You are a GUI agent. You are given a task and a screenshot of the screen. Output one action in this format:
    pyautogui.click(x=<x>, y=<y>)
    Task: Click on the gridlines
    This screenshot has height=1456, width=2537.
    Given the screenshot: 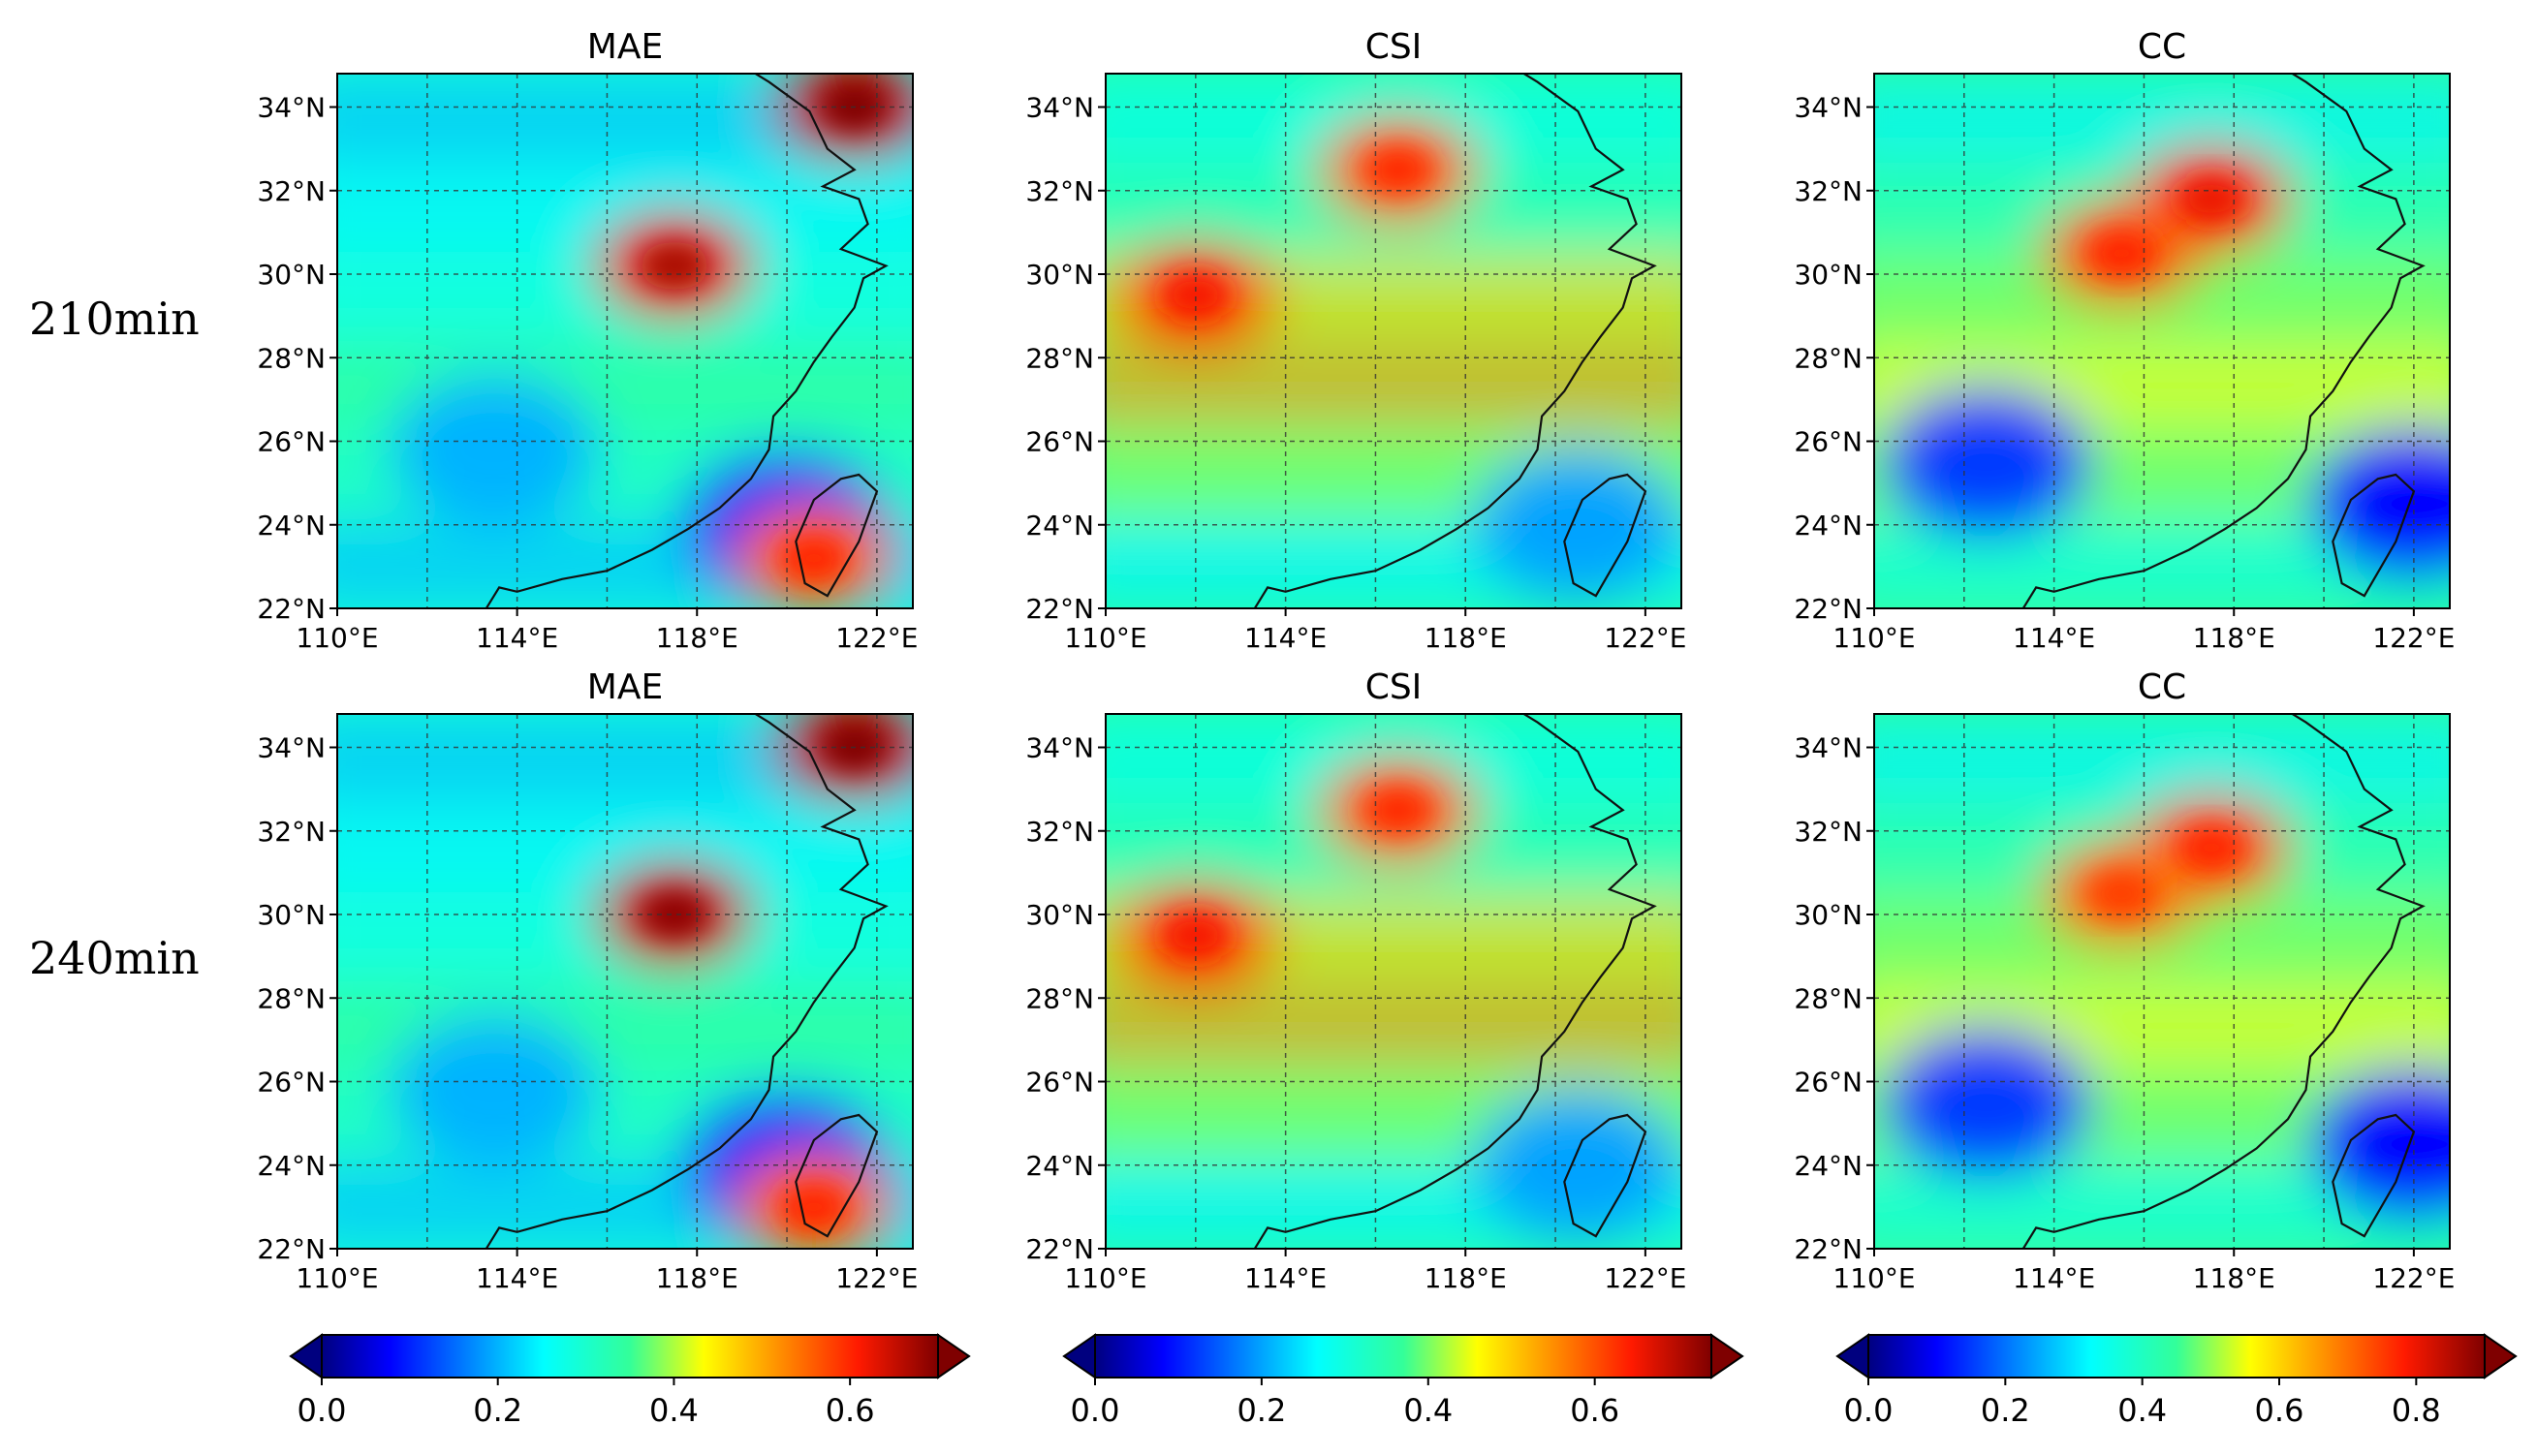 What is the action you would take?
    pyautogui.click(x=1393, y=341)
    